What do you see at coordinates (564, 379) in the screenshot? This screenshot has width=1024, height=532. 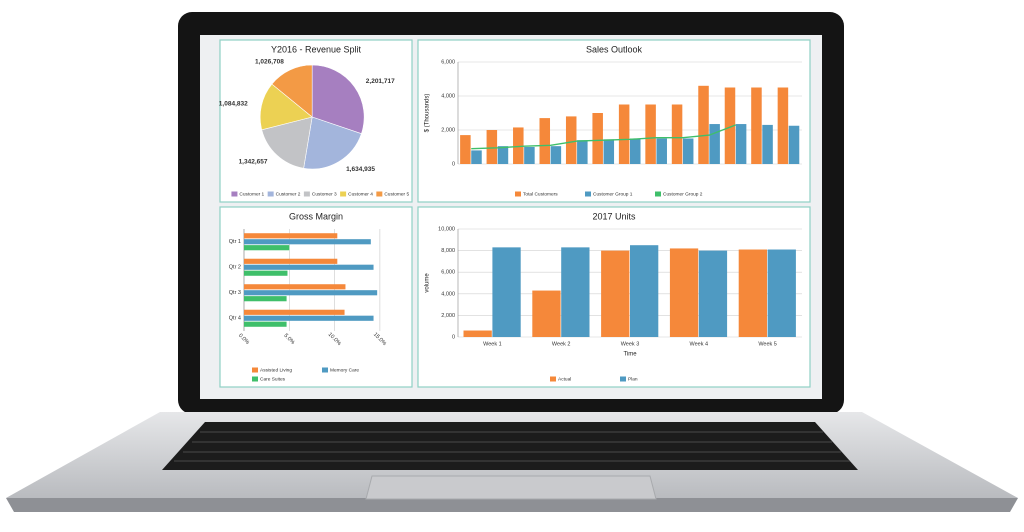 I see `legend-label: Actual` at bounding box center [564, 379].